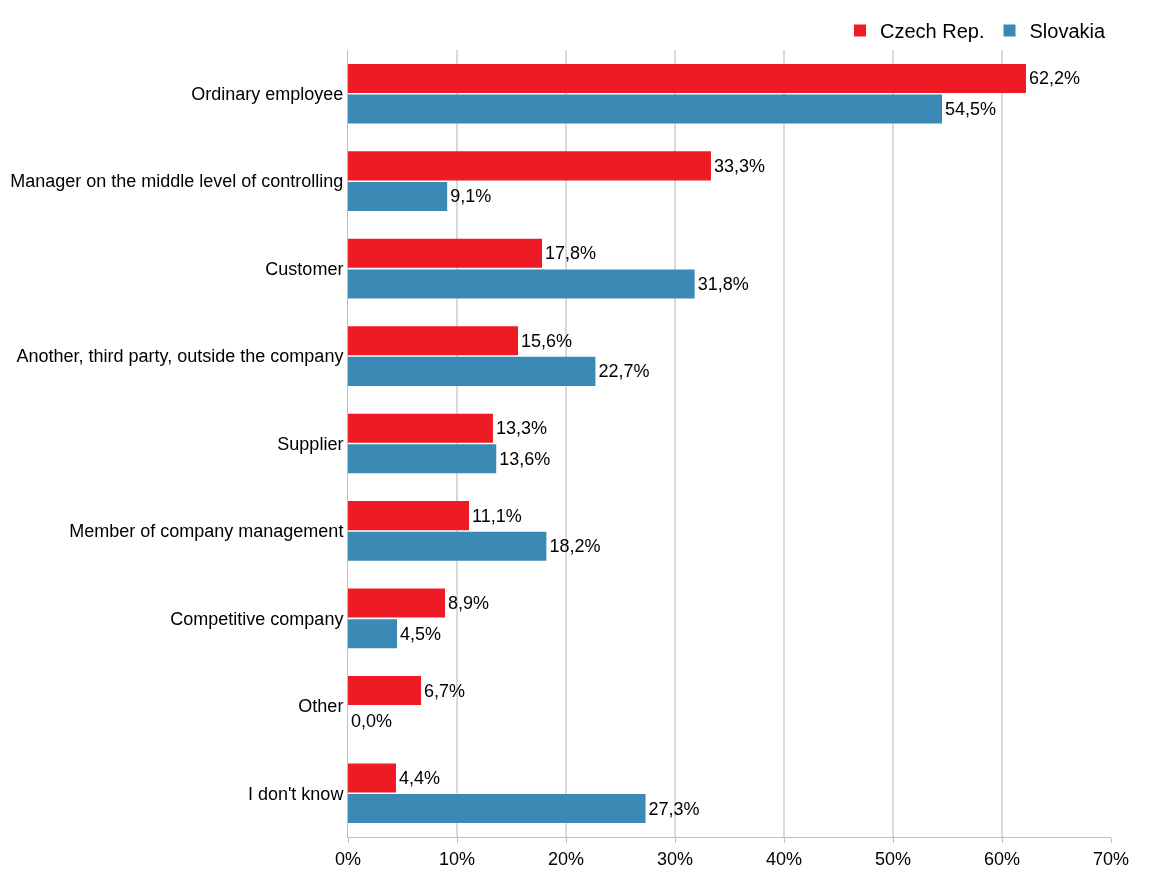  Describe the element at coordinates (296, 793) in the screenshot. I see `y-tick-label: I don't know` at that location.